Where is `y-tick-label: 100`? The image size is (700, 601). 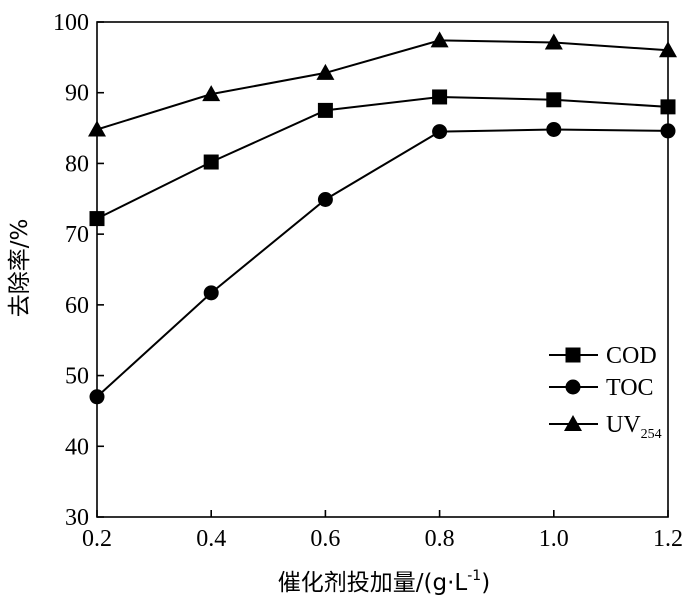 y-tick-label: 100 is located at coordinates (71, 23).